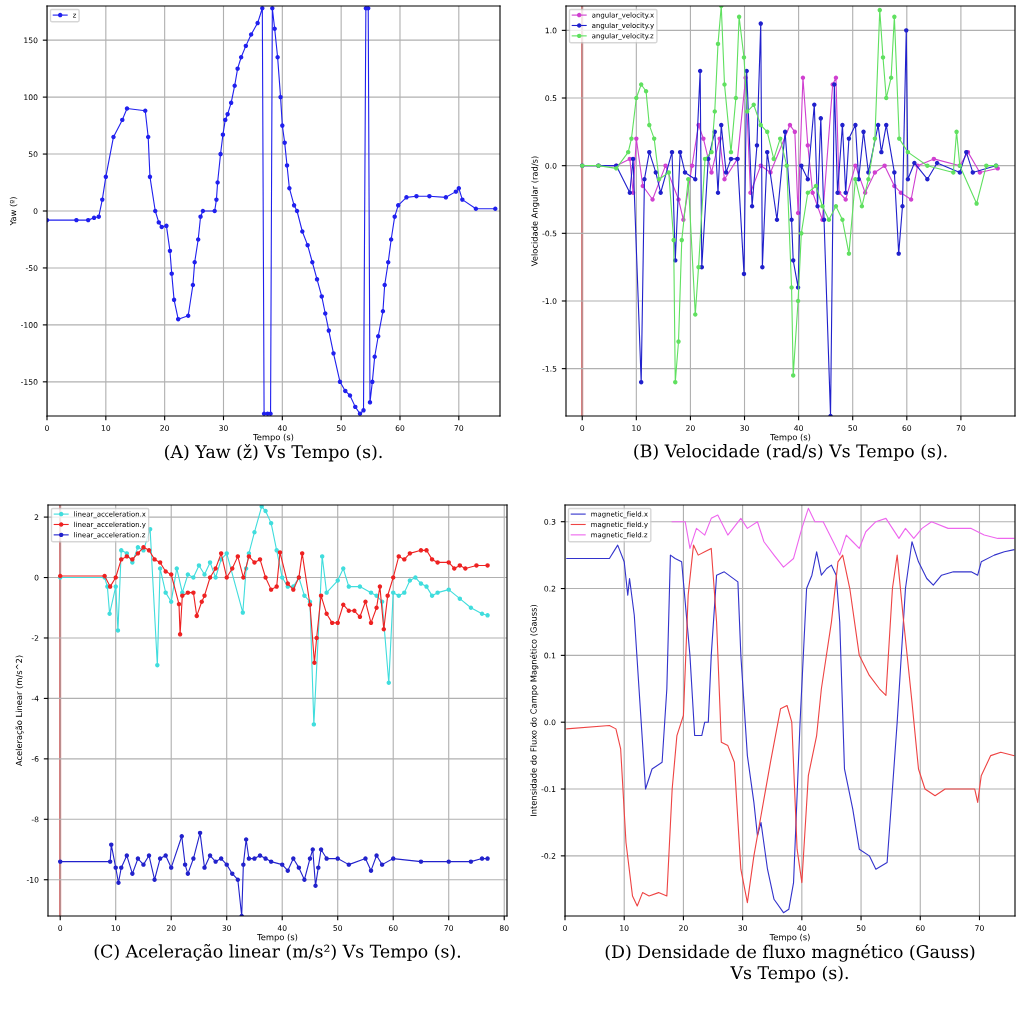 This screenshot has width=1020, height=1024. I want to click on text: (C) Aceleração linear (m/s²) Vs Tempo (s)., so click(277, 953).